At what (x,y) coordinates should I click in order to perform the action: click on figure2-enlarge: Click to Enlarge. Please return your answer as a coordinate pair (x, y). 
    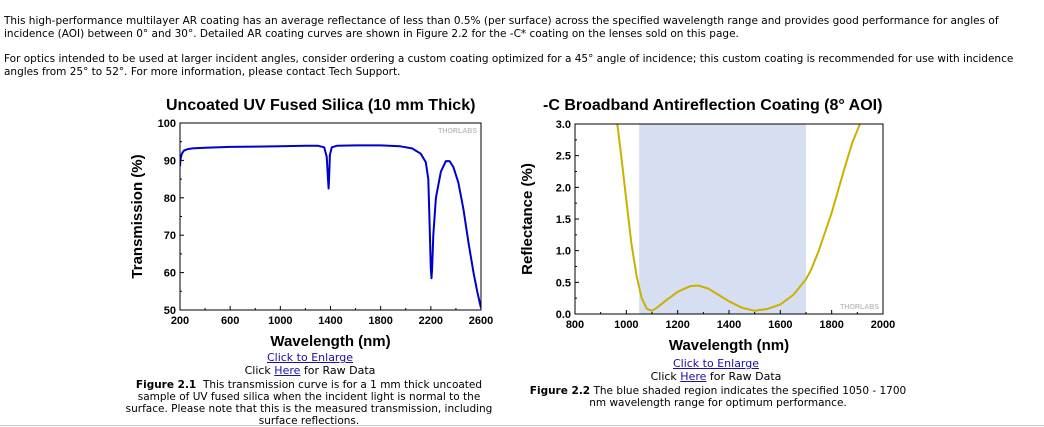
    Looking at the image, I should click on (716, 364).